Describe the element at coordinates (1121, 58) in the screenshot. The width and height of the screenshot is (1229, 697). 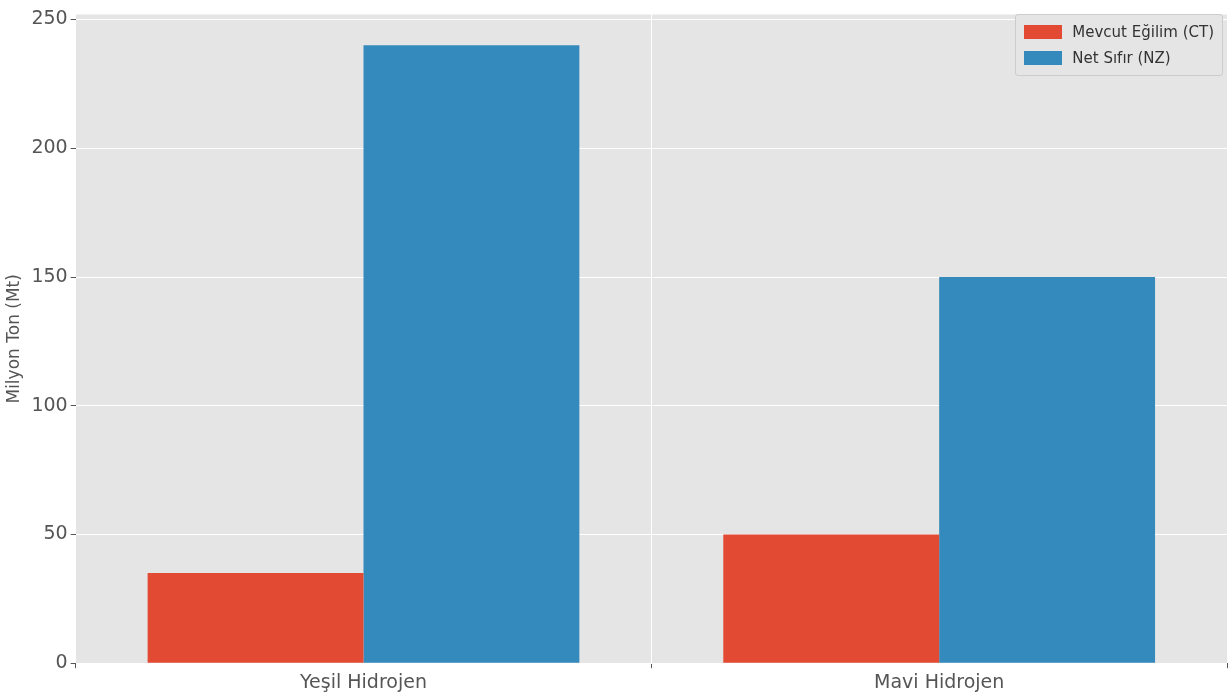
I see `legend-label: Net Sıfır (NZ)` at that location.